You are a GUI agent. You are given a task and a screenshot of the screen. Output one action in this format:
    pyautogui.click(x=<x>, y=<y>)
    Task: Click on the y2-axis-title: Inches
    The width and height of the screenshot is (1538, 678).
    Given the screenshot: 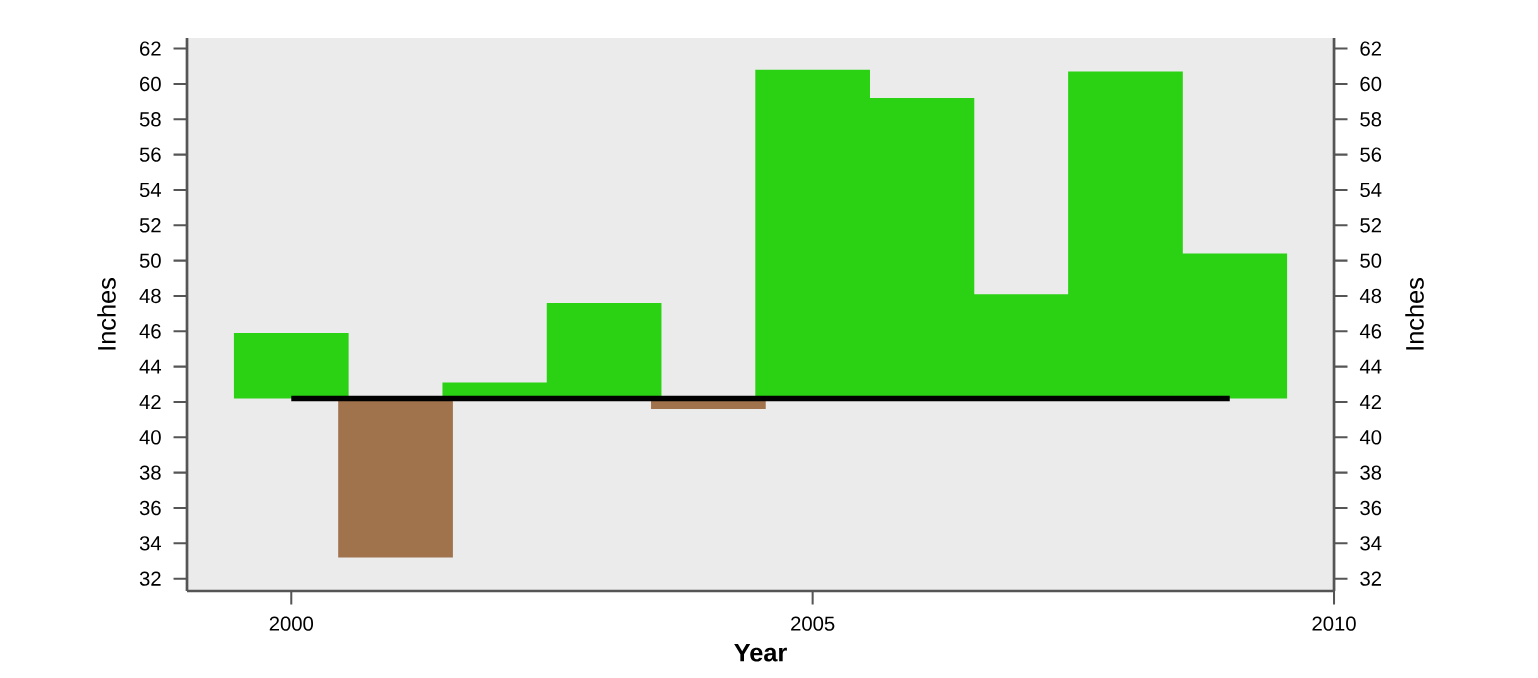 What is the action you would take?
    pyautogui.click(x=1414, y=314)
    